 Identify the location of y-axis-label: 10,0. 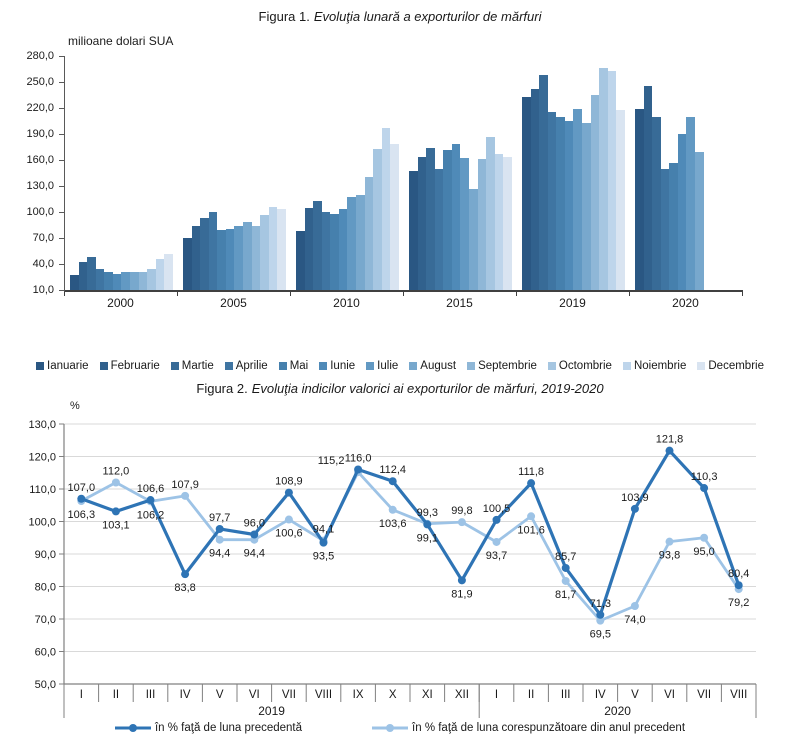
(43, 290).